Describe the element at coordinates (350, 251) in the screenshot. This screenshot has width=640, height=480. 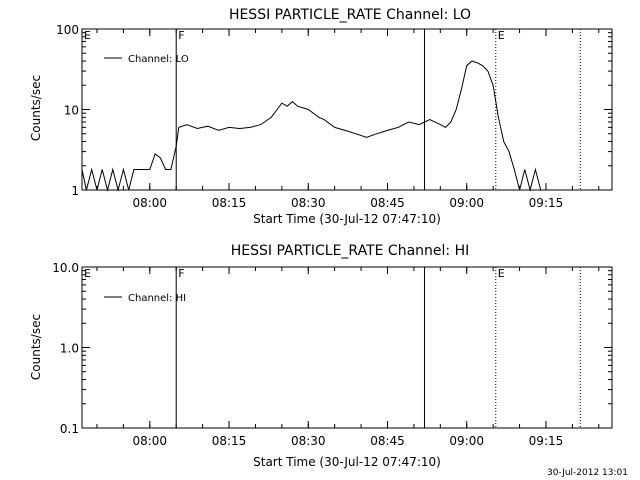
I see `chart-title: HESSI PARTICLE_RATE Channel: HI` at that location.